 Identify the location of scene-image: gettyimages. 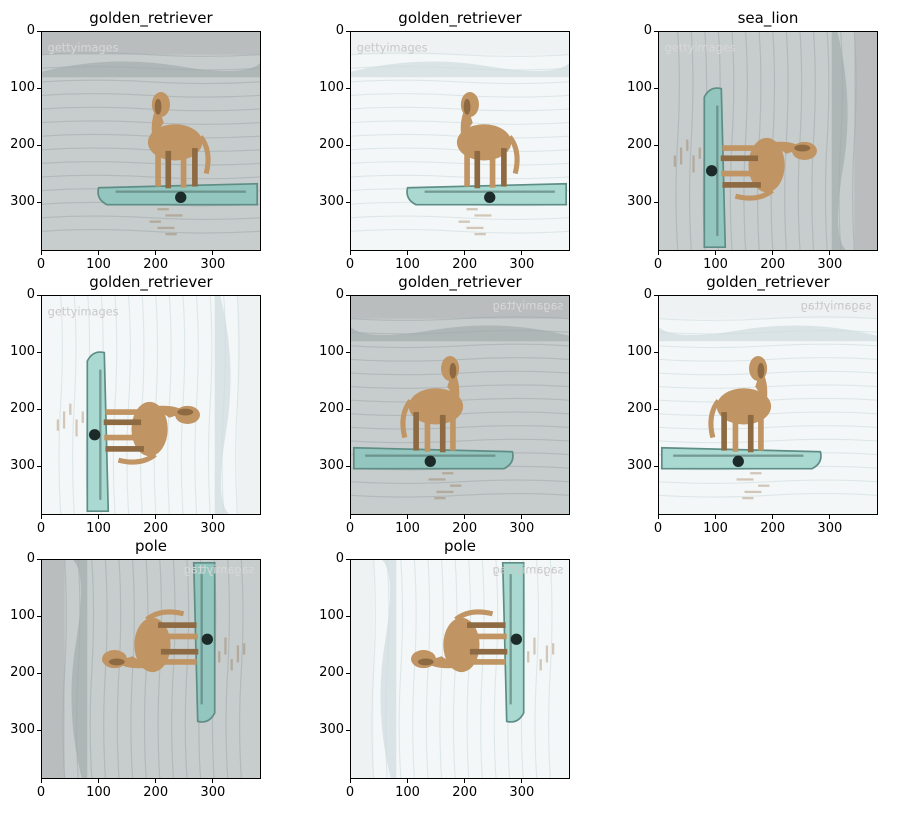
(460, 141).